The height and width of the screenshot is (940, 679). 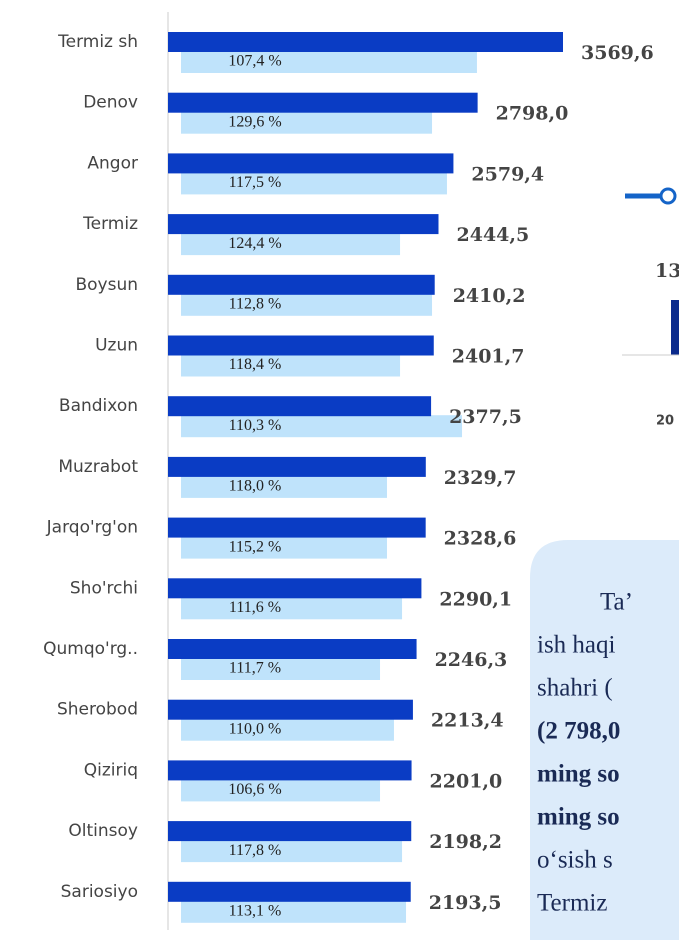 What do you see at coordinates (488, 357) in the screenshot?
I see `value-label: 2401,7` at bounding box center [488, 357].